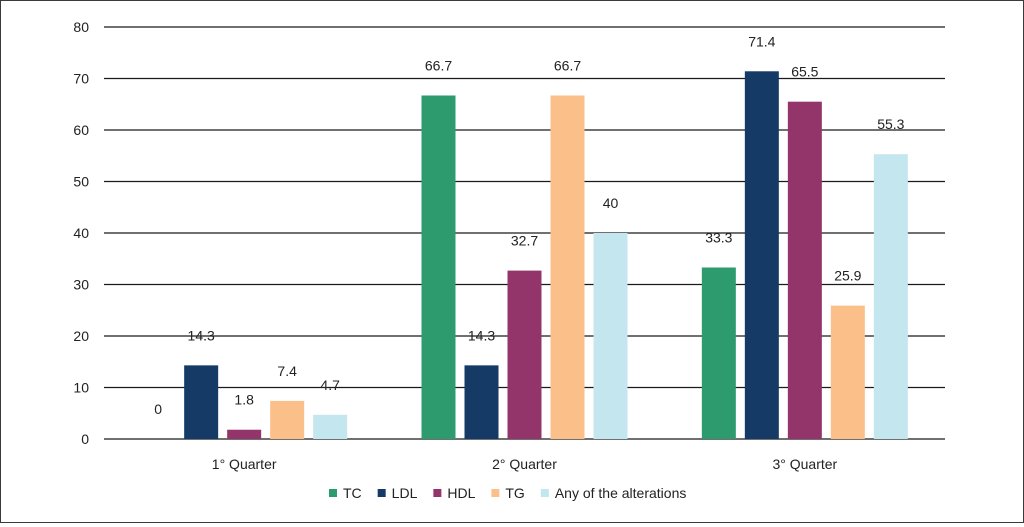 This screenshot has height=527, width=1024. What do you see at coordinates (611, 203) in the screenshot?
I see `data-label: 40` at bounding box center [611, 203].